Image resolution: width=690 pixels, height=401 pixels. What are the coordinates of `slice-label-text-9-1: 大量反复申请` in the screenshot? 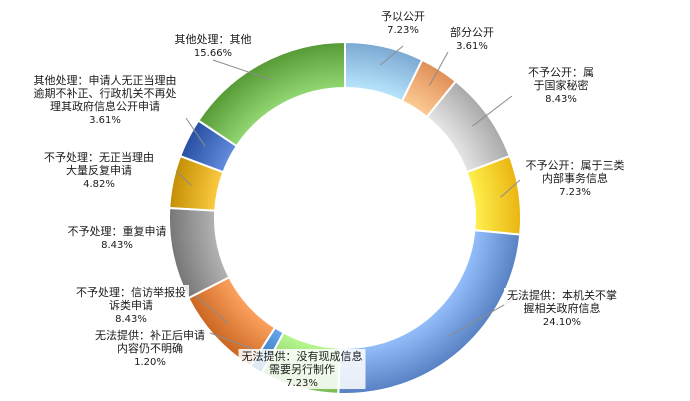 It's located at (99, 170).